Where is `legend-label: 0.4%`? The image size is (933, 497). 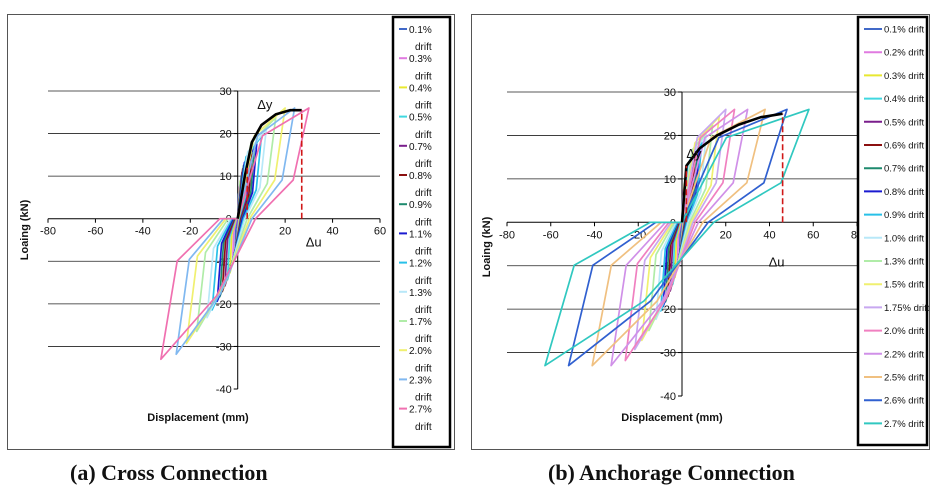 legend-label: 0.4% is located at coordinates (420, 88).